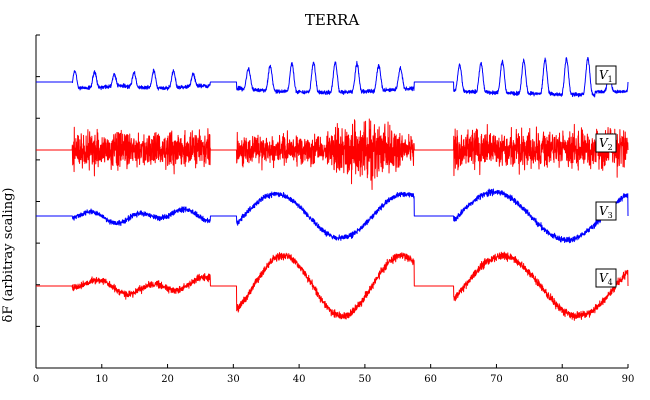  What do you see at coordinates (334, 374) in the screenshot?
I see `x-axis: 0 10 20 30 40 50 60 70 80 90` at bounding box center [334, 374].